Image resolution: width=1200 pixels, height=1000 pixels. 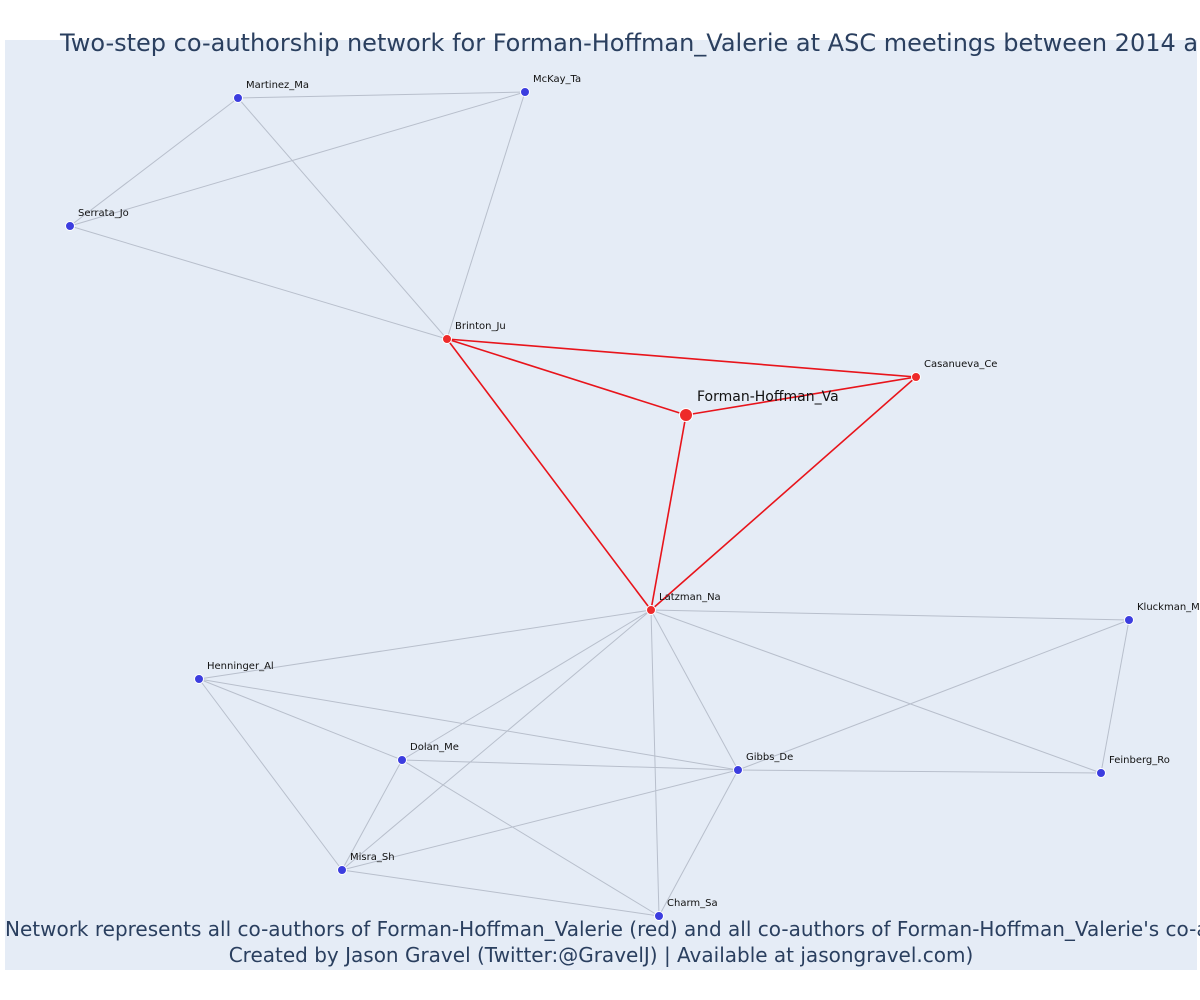 I want to click on edge-Latzman_Na-Feinberg_Ro, so click(x=876, y=691).